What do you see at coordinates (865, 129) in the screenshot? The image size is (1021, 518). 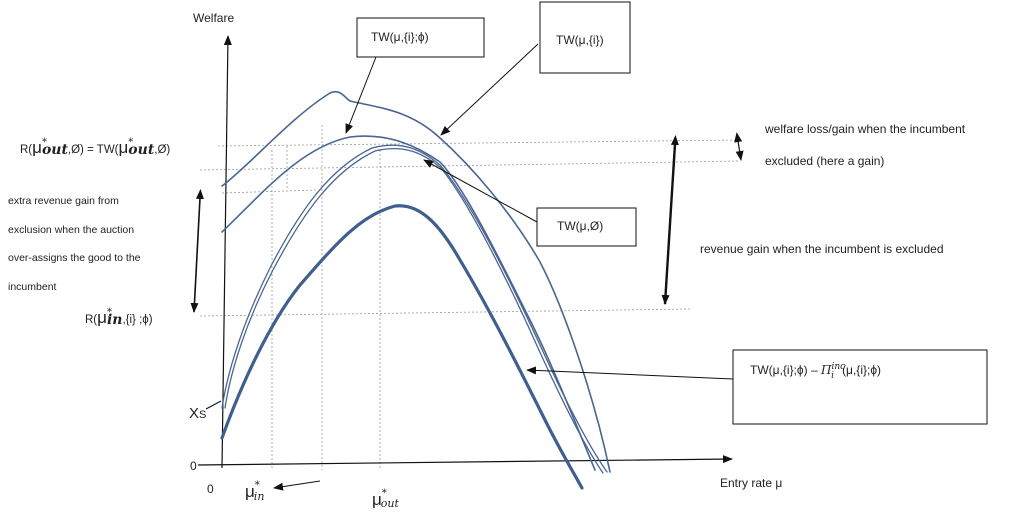 I see `welfare-loss-line1: welfare loss/gain when the incumbent` at bounding box center [865, 129].